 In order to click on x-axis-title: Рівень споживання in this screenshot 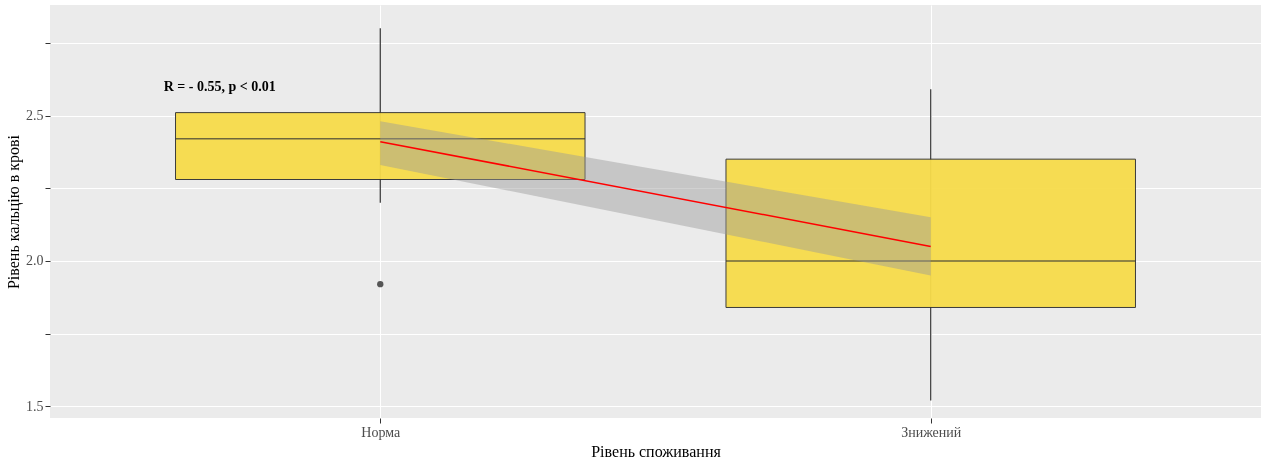, I will do `click(656, 451)`.